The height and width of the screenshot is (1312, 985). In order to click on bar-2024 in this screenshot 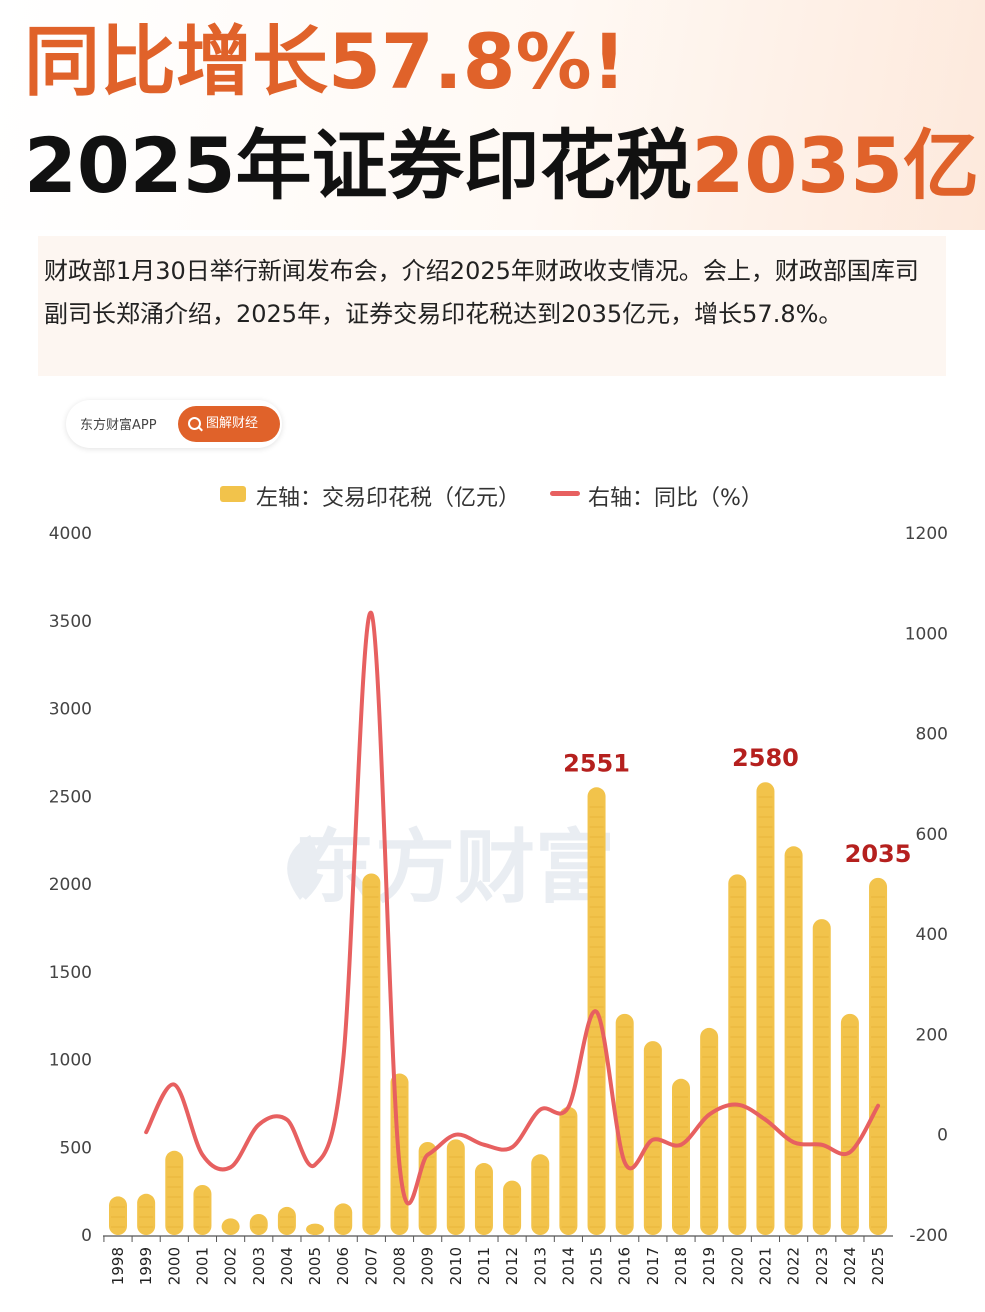, I will do `click(849, 1124)`.